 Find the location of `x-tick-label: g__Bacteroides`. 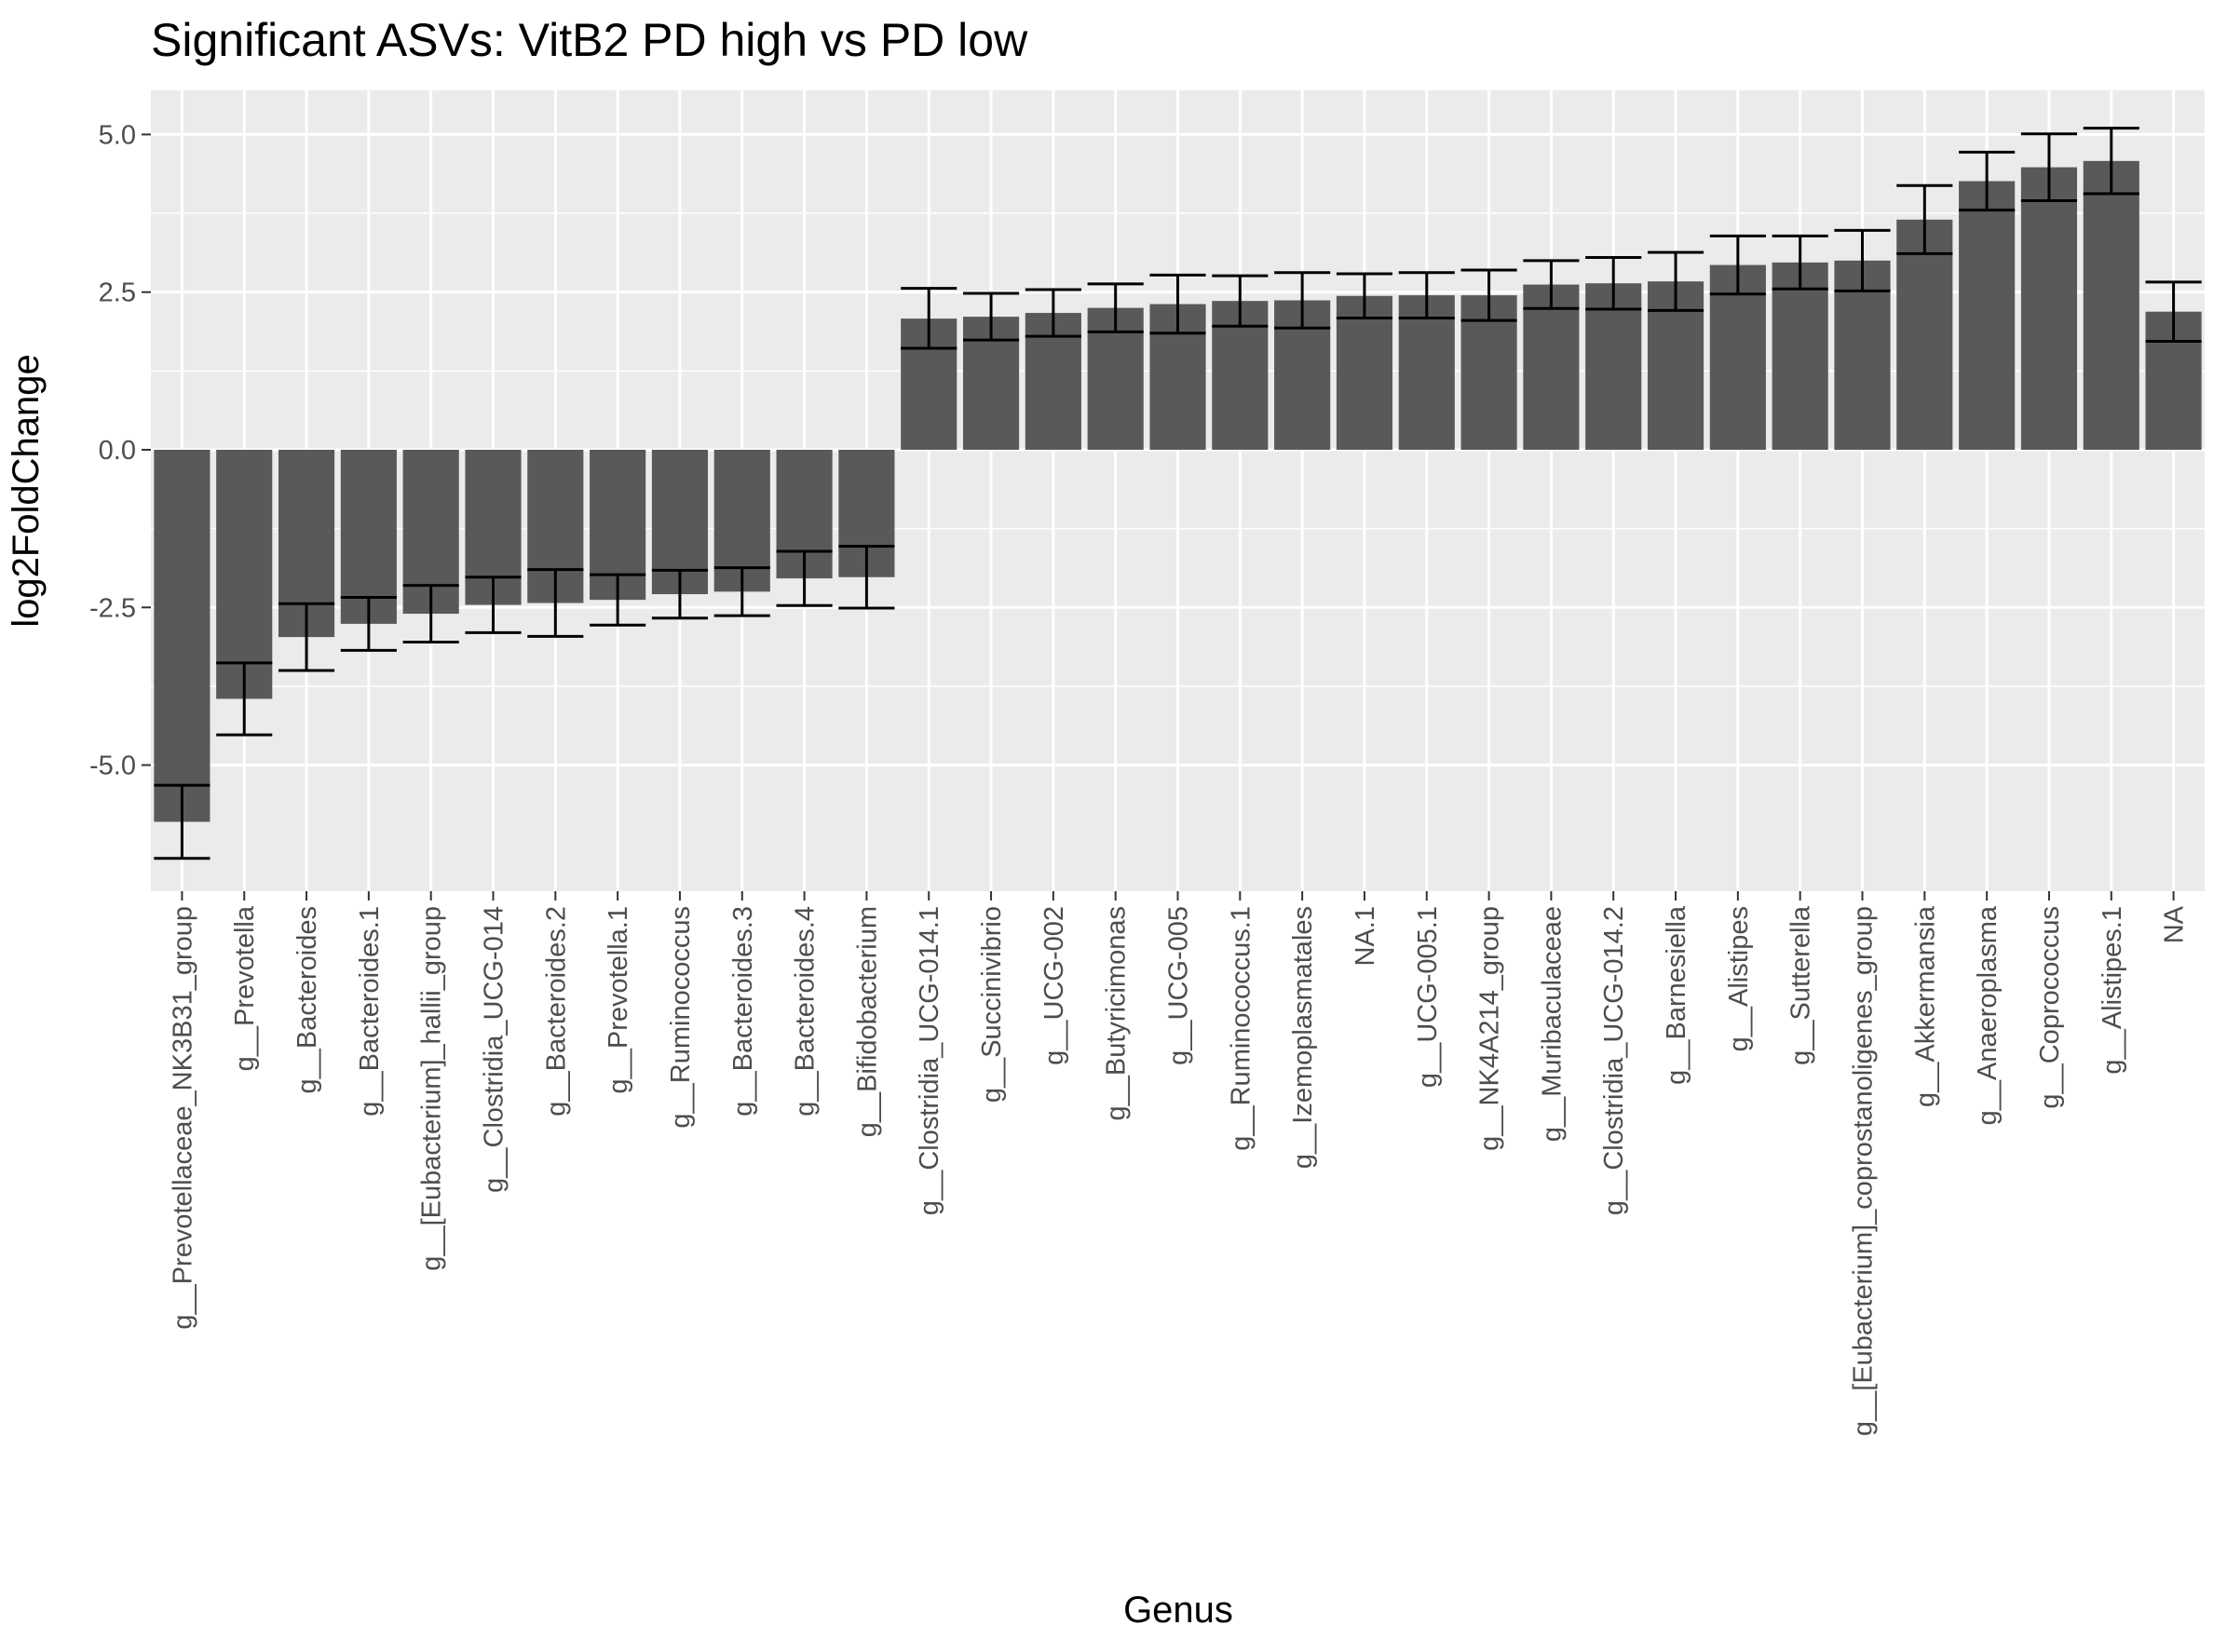

x-tick-label: g__Bacteroides is located at coordinates (307, 1000).